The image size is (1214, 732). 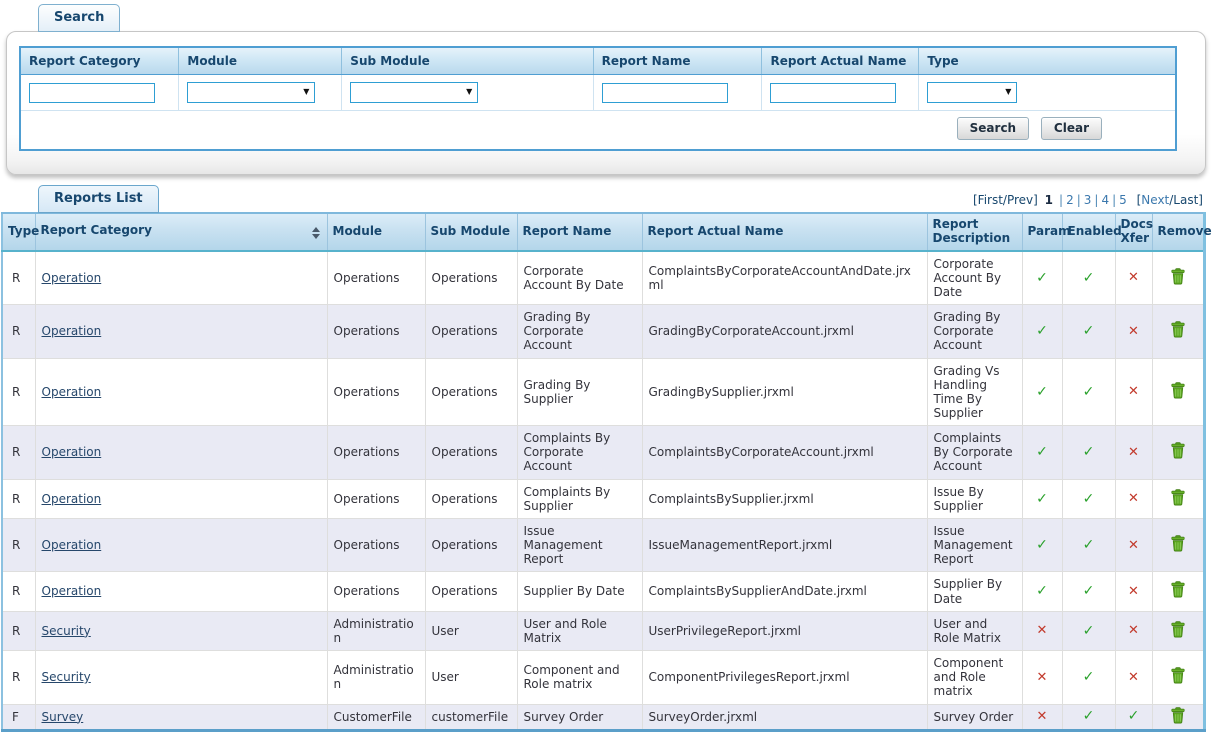 I want to click on report-description-cell: Survey Order, so click(x=974, y=717).